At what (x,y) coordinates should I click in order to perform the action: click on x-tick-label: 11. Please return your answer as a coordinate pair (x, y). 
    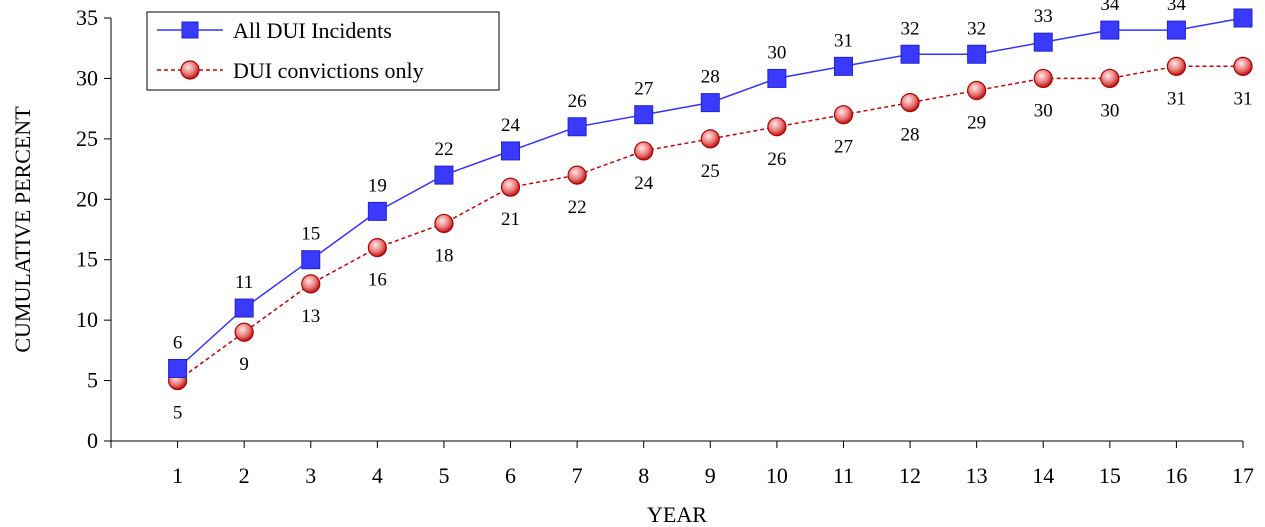
    Looking at the image, I should click on (843, 475).